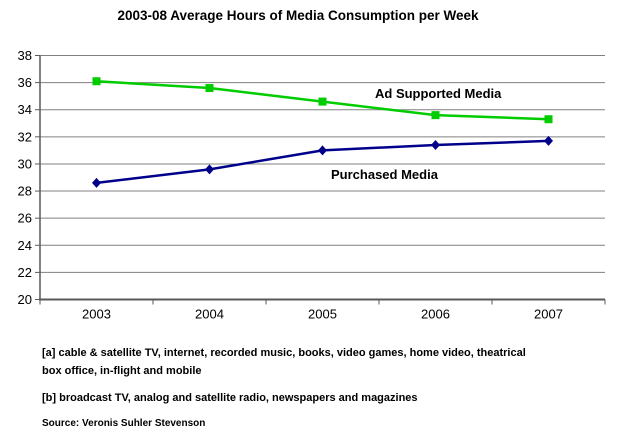 Image resolution: width=620 pixels, height=435 pixels. What do you see at coordinates (384, 174) in the screenshot?
I see `series-label-purchased-media: Purchased Media` at bounding box center [384, 174].